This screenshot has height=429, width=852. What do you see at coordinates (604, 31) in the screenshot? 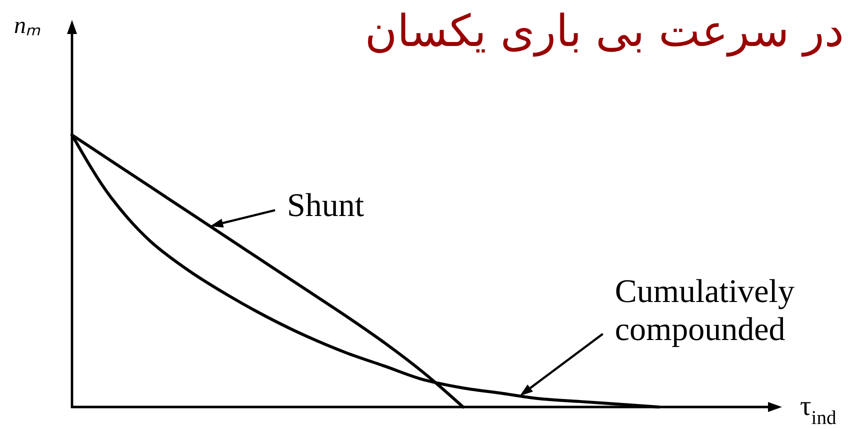
I see `title: در سرعت بی باری یکسان` at bounding box center [604, 31].